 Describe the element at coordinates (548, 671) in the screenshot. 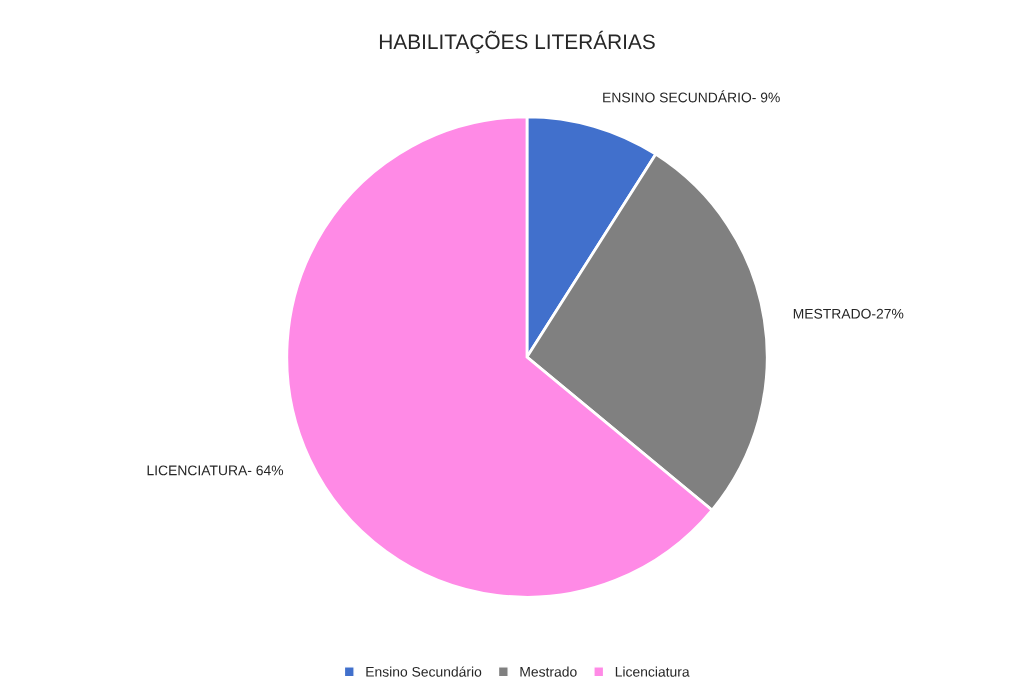

I see `legend-label: Mestrado` at that location.